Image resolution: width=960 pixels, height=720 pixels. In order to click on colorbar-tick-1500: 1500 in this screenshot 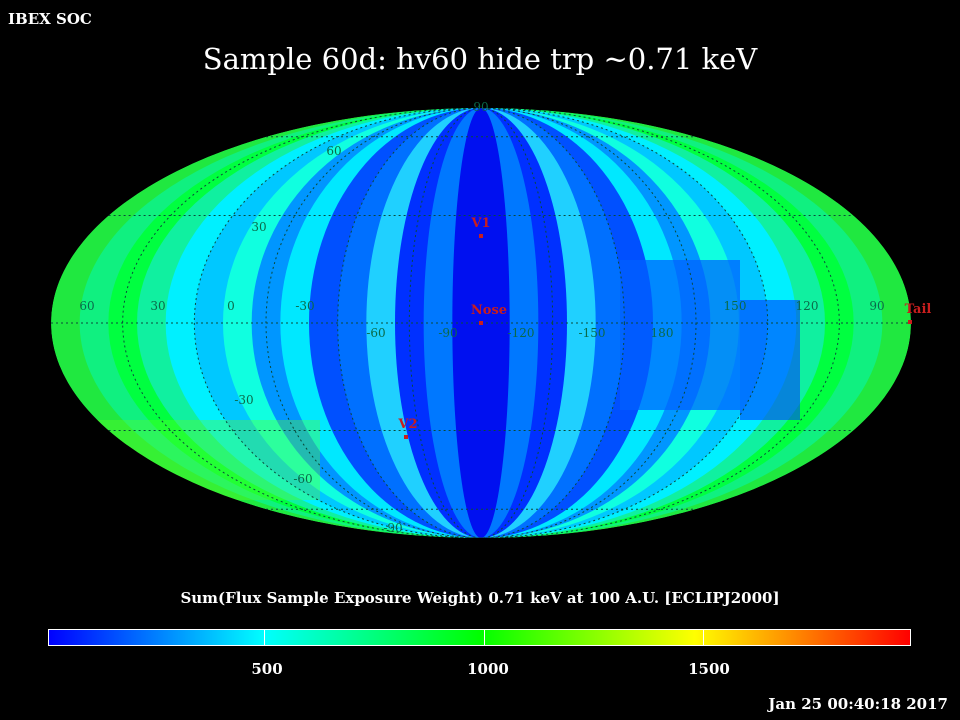, I will do `click(709, 669)`.